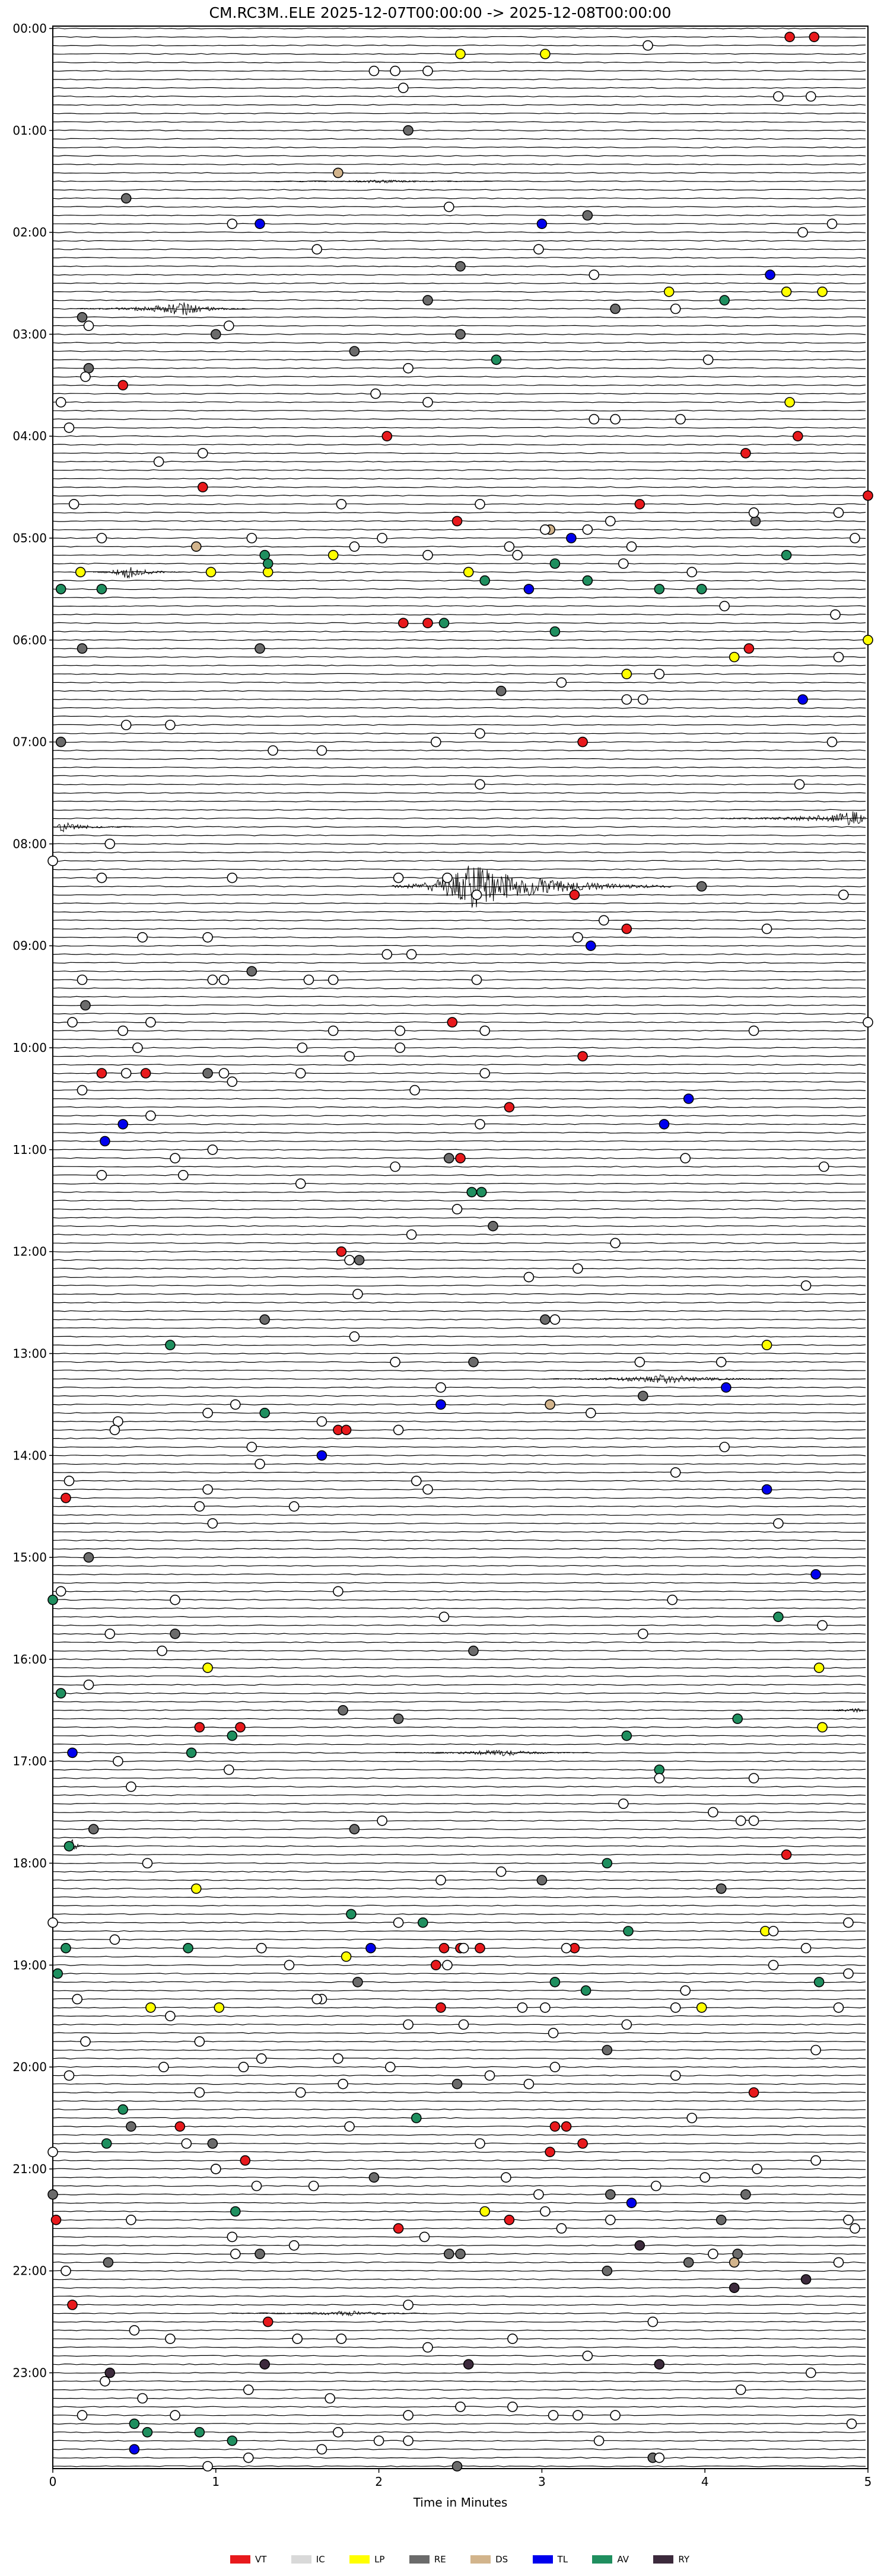 This screenshot has height=2576, width=881. What do you see at coordinates (501, 2559) in the screenshot?
I see `legend-label: DS` at bounding box center [501, 2559].